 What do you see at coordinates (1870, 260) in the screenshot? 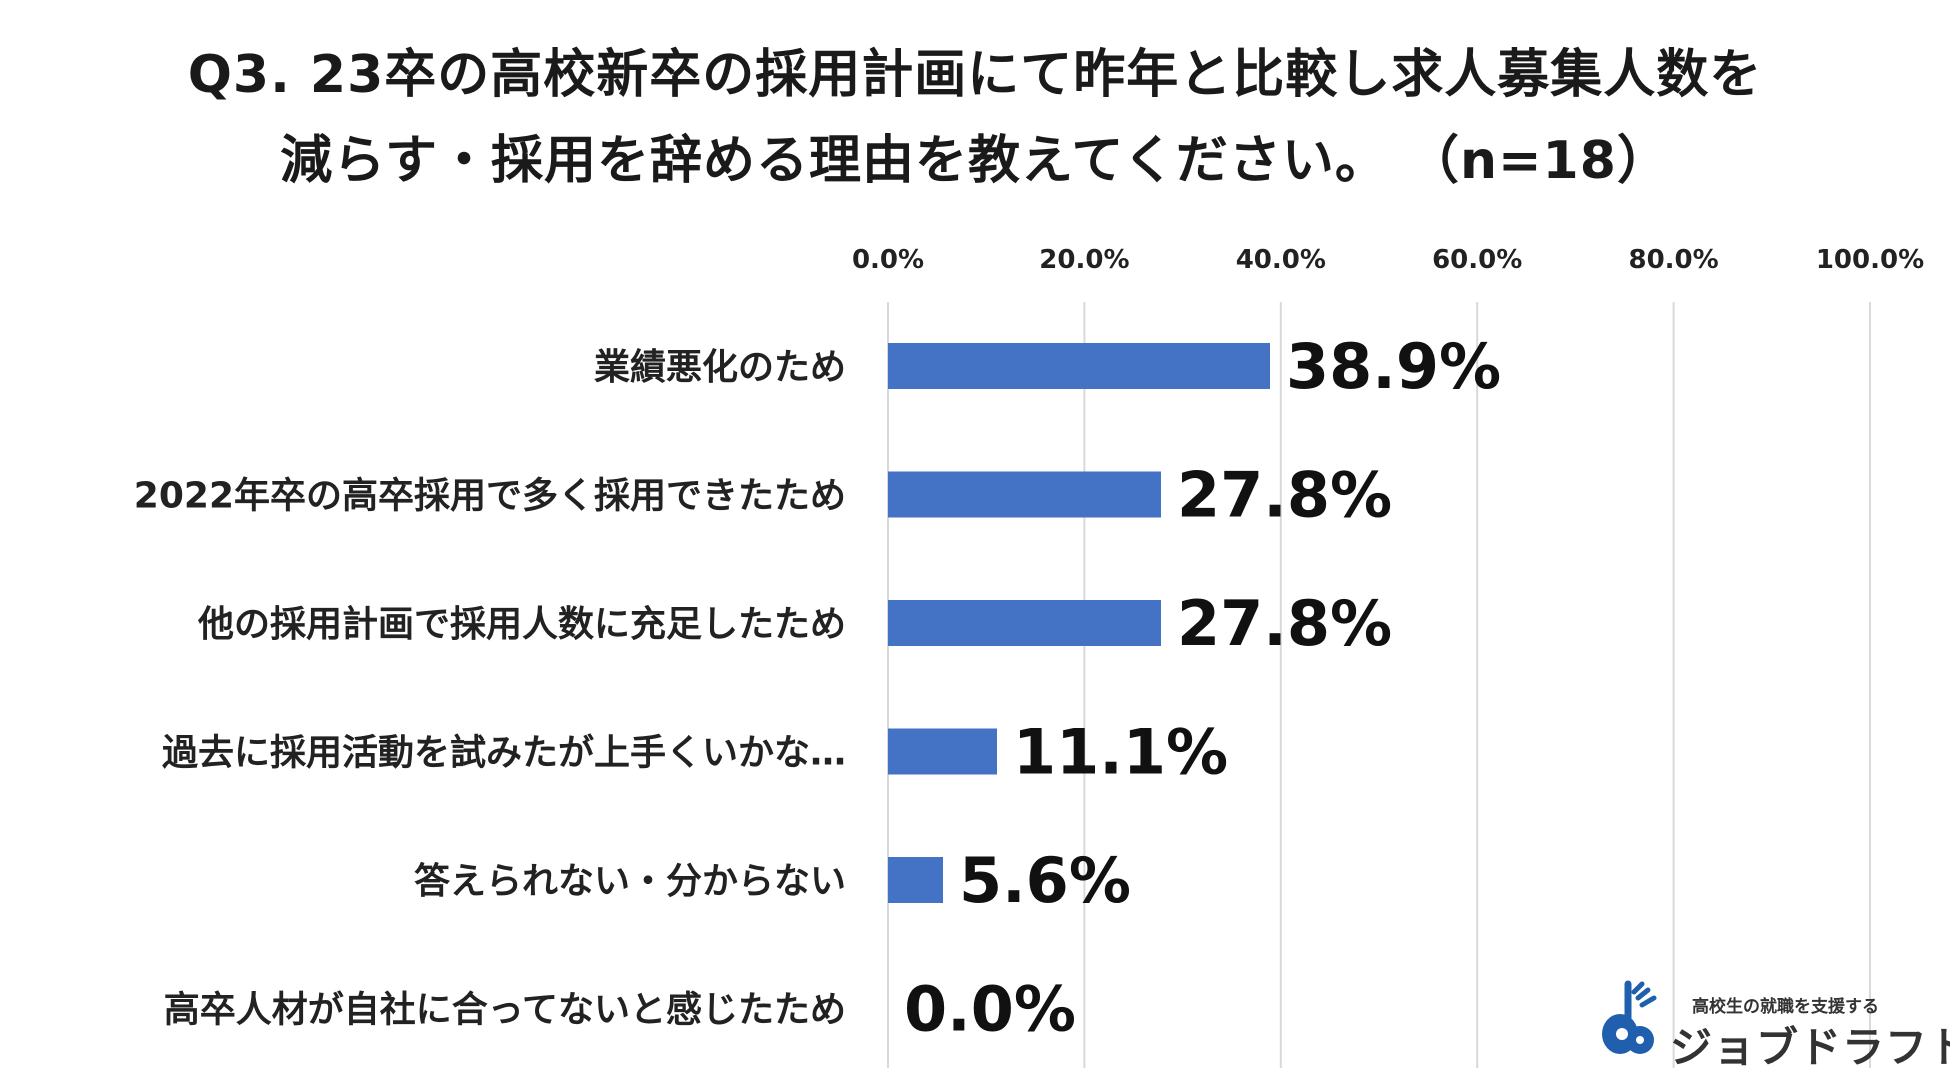
I see `x-tick-label: 100.0%` at bounding box center [1870, 260].